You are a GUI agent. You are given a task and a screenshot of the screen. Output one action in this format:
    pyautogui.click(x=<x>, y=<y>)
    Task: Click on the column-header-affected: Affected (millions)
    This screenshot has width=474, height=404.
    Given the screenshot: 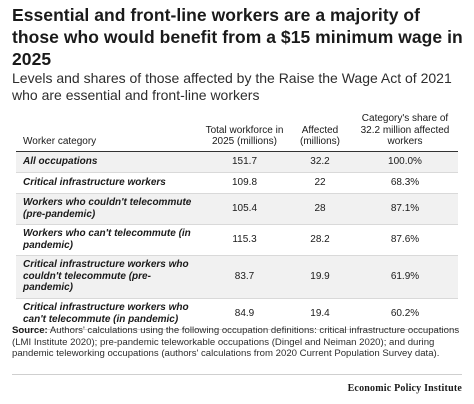 What is the action you would take?
    pyautogui.click(x=320, y=132)
    